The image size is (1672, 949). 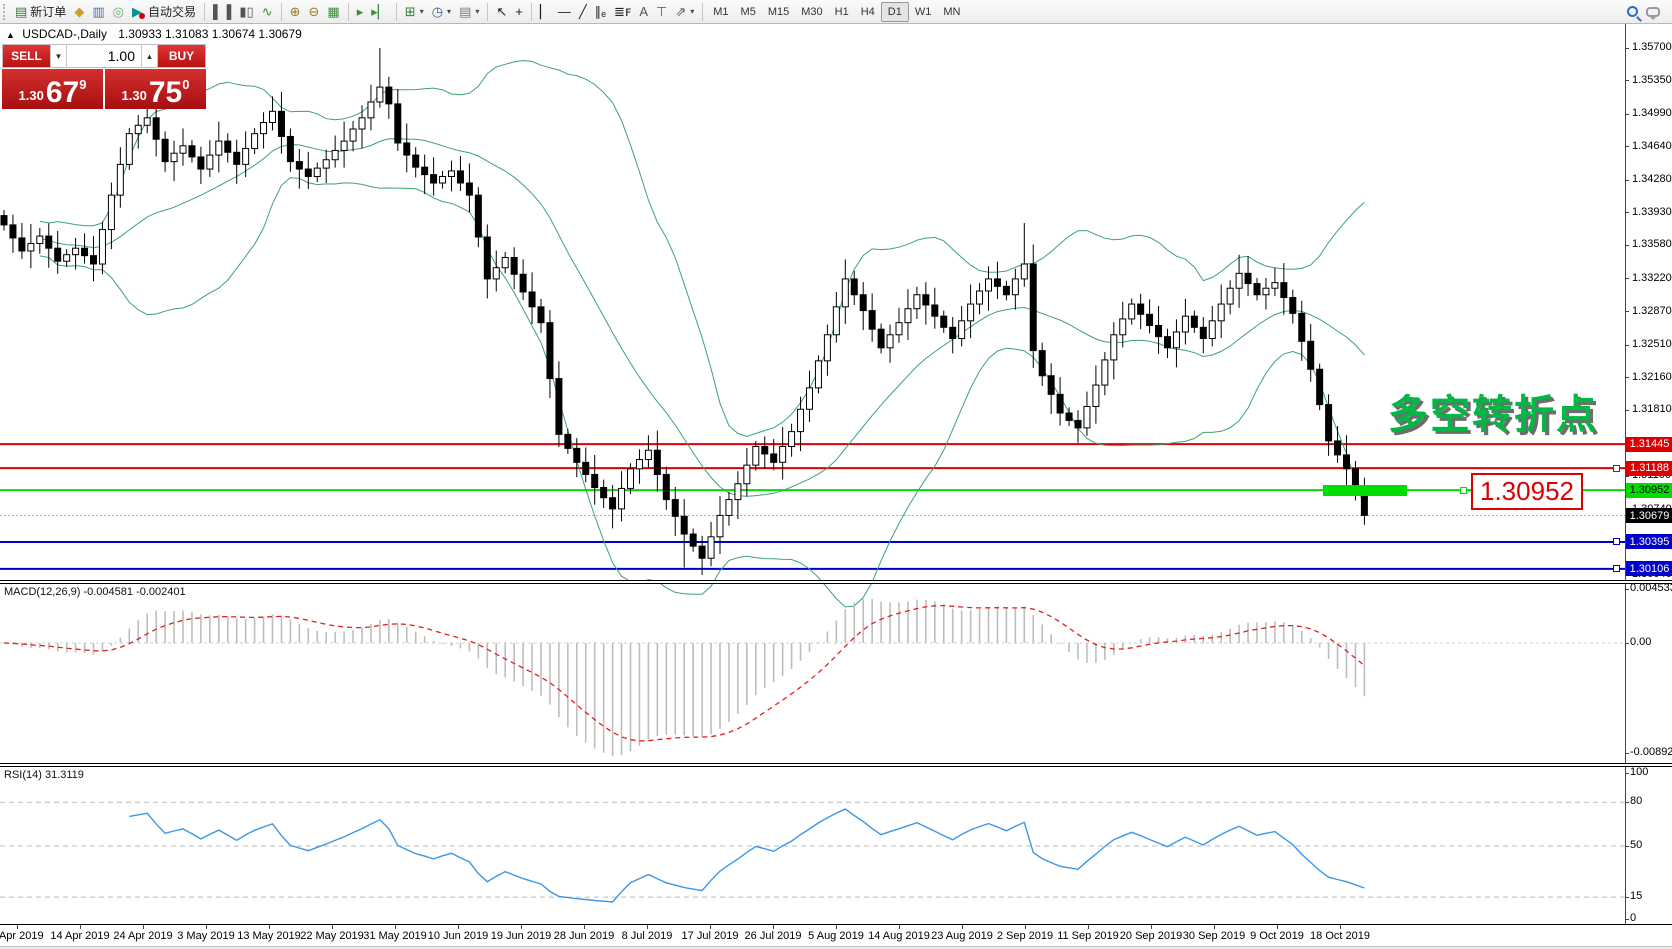 What do you see at coordinates (584, 936) in the screenshot?
I see `date-label-9: 28 Jun 2019` at bounding box center [584, 936].